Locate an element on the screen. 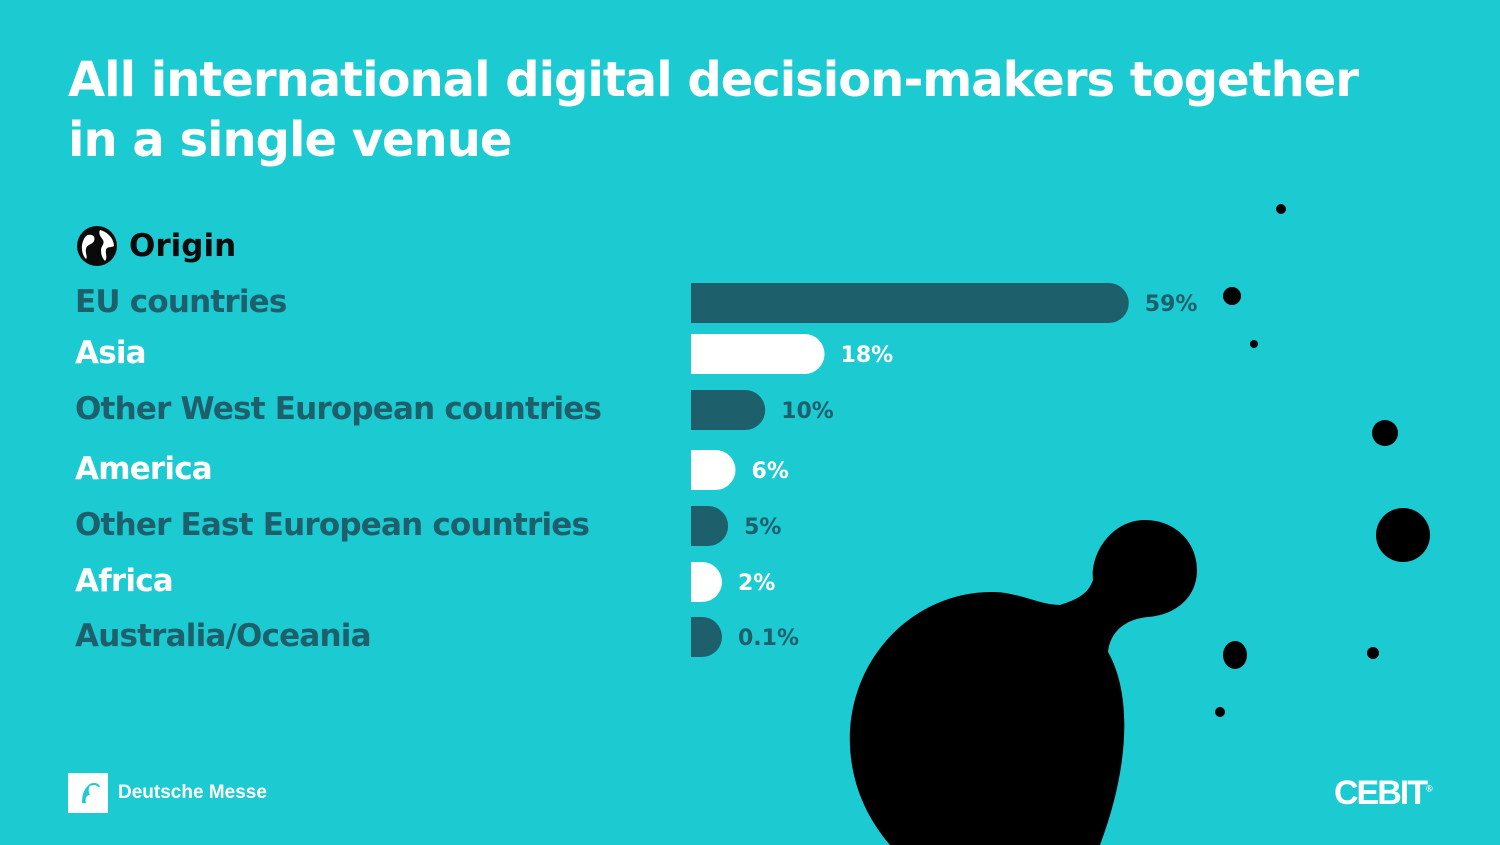 This screenshot has height=845, width=1500. category-label: America is located at coordinates (144, 469).